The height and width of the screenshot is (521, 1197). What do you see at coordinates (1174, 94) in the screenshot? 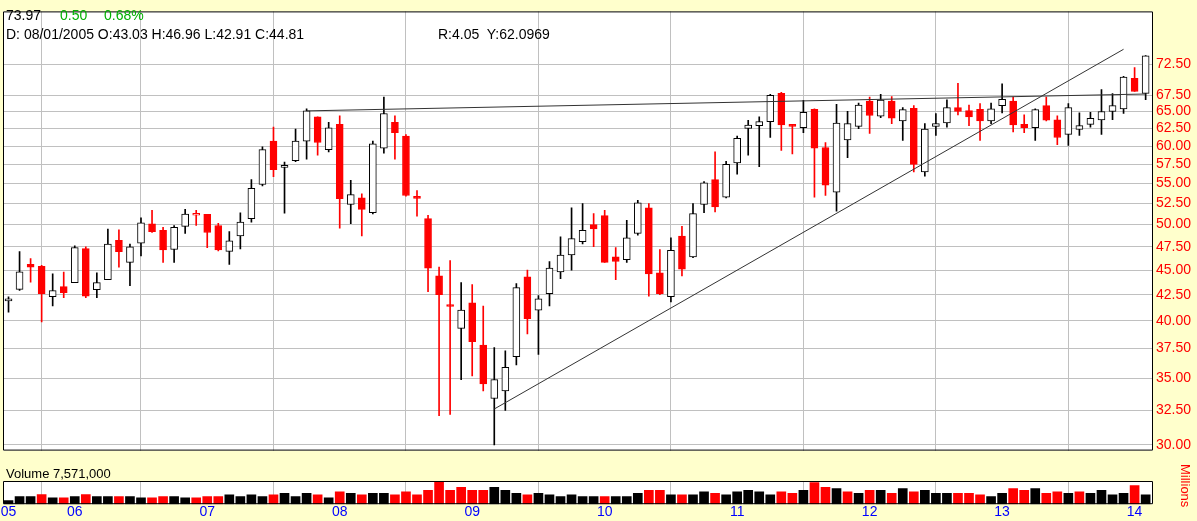
I see `y-tick-label: 67.50` at bounding box center [1174, 94].